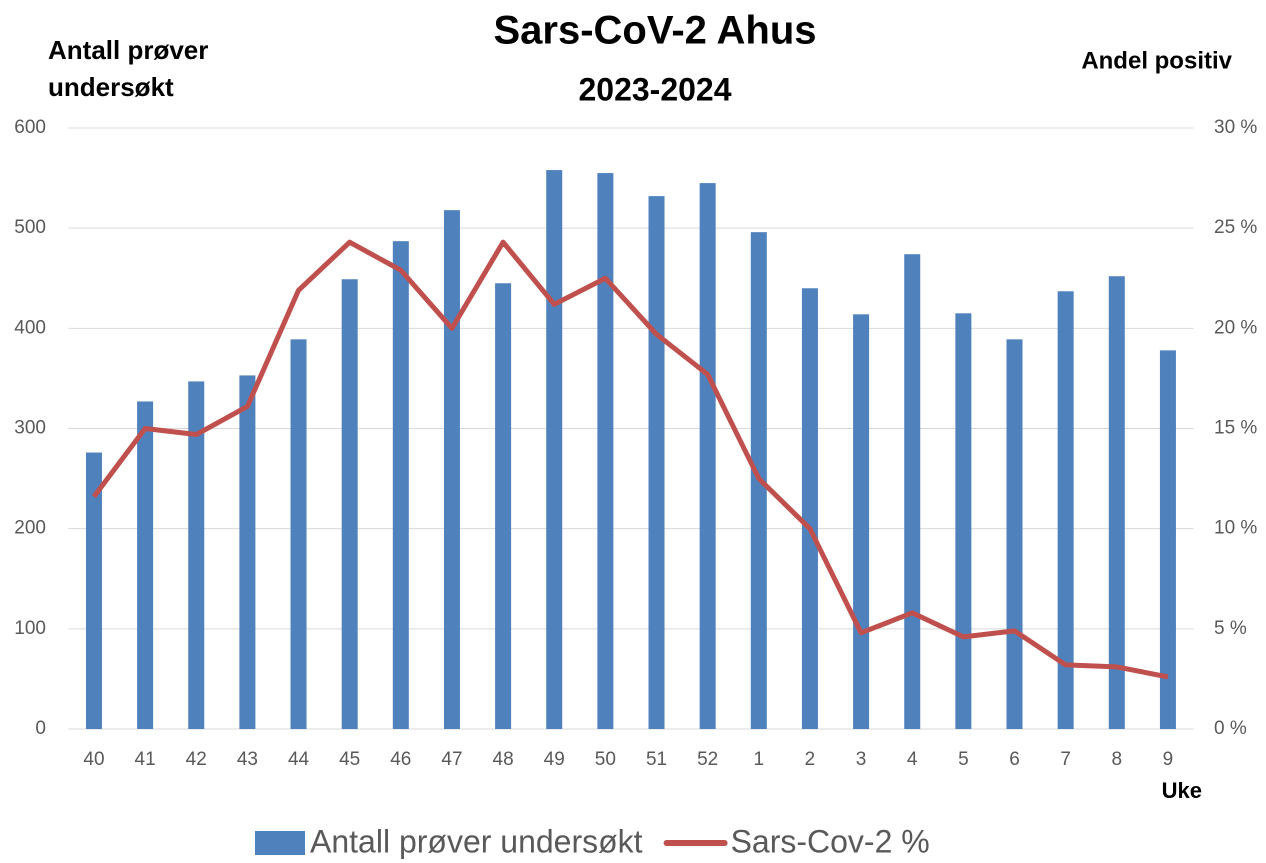 The image size is (1266, 863). I want to click on y2-tick-label: 30 %, so click(1235, 127).